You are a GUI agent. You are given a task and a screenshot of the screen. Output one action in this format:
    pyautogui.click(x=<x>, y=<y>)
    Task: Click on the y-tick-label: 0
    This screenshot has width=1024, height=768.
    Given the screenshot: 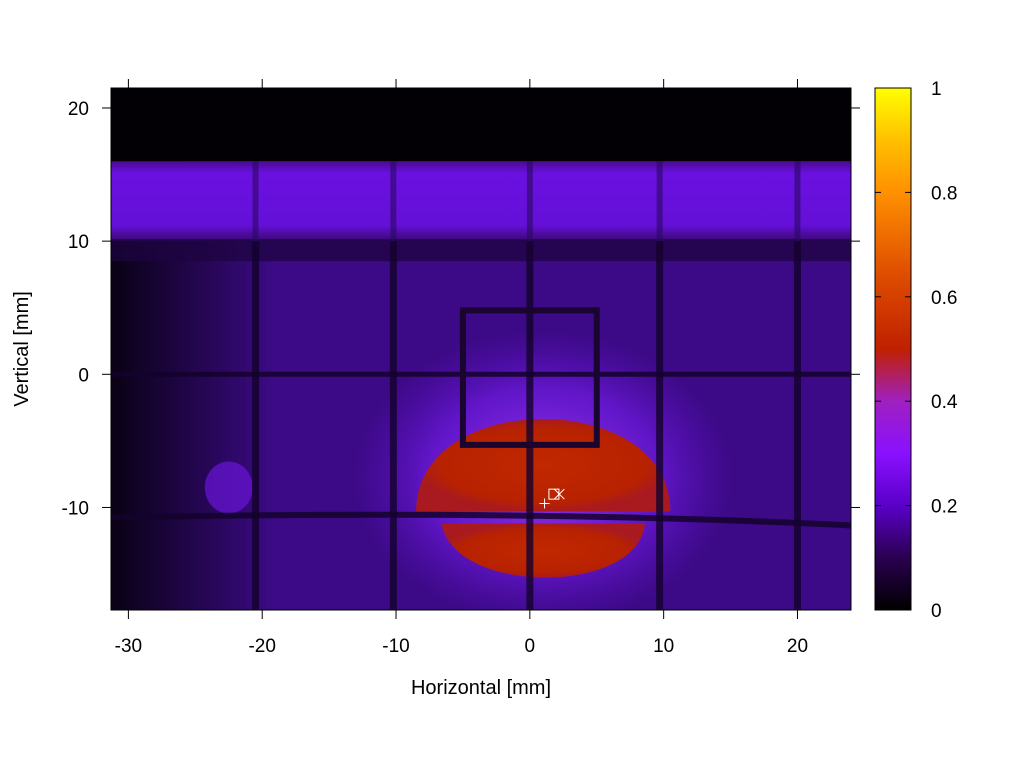 What is the action you would take?
    pyautogui.click(x=83, y=375)
    